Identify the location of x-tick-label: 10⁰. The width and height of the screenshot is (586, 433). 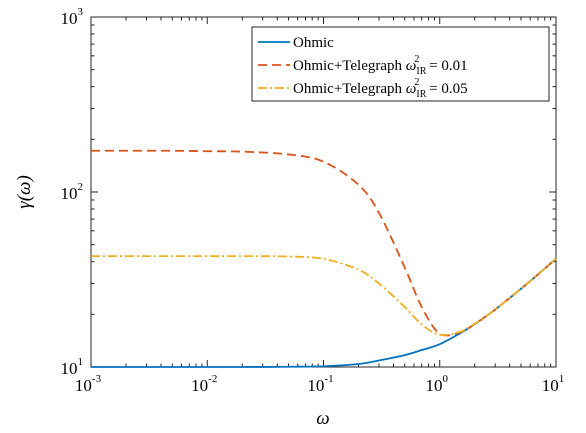
(437, 384).